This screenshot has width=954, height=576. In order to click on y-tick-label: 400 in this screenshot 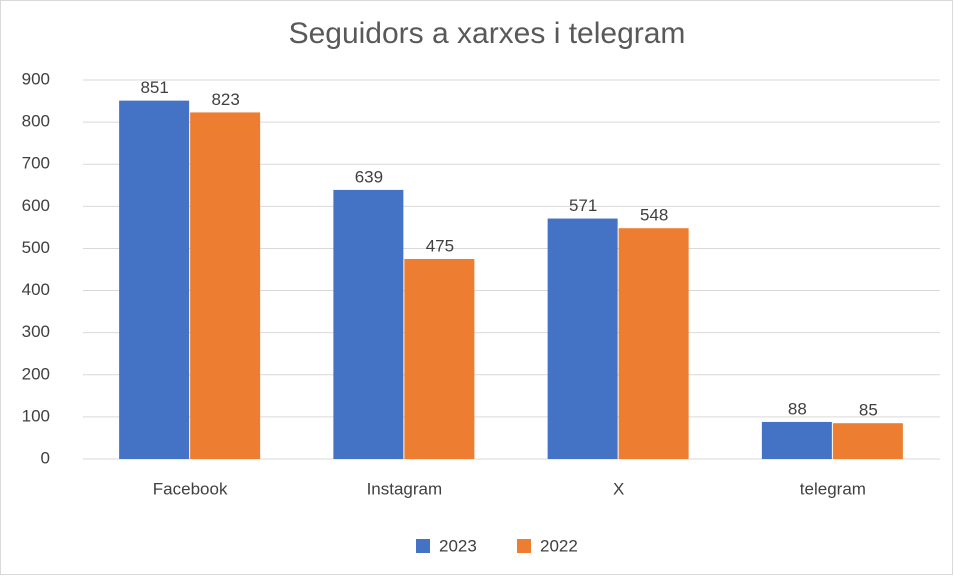, I will do `click(36, 289)`.